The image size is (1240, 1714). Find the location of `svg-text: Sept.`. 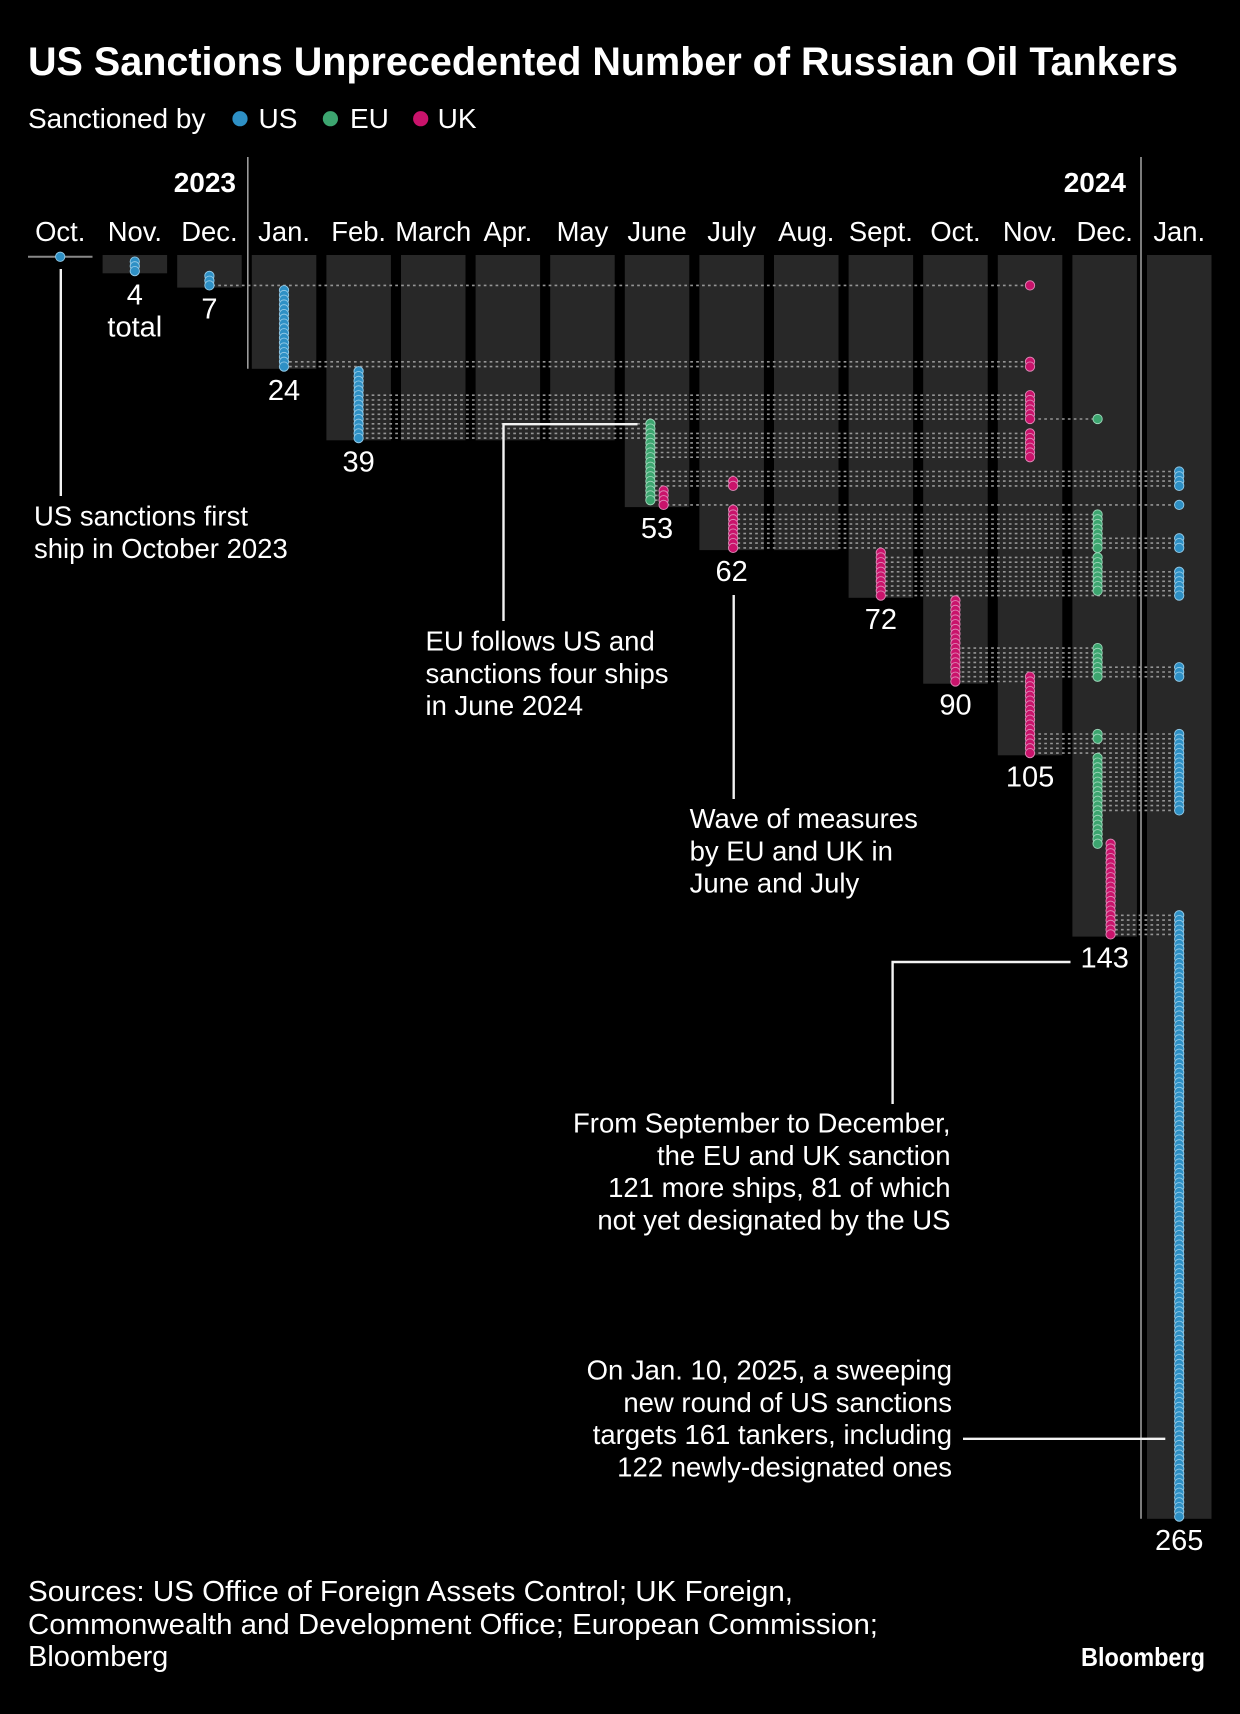

svg-text: Sept. is located at coordinates (881, 231).